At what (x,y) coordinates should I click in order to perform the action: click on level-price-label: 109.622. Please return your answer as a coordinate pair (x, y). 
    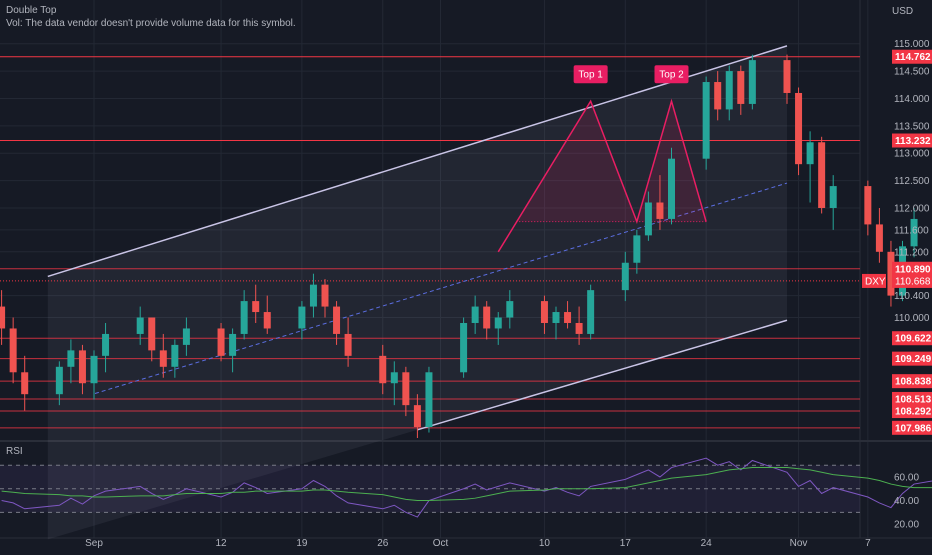
    Looking at the image, I should click on (913, 339).